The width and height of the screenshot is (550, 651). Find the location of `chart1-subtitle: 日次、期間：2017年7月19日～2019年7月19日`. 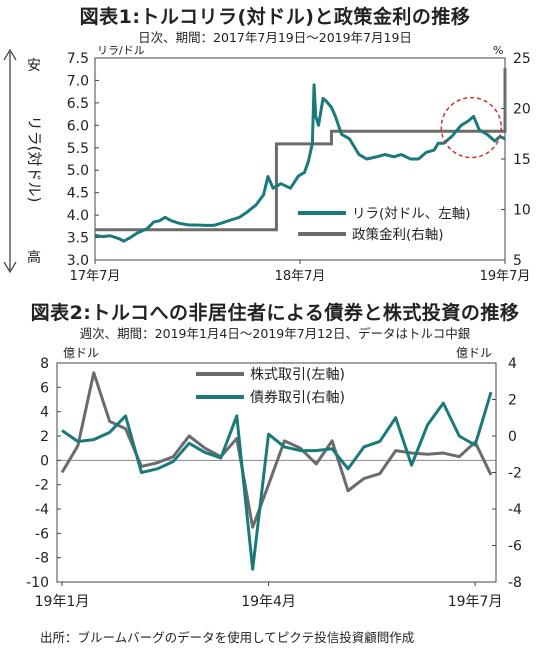

chart1-subtitle: 日次、期間：2017年7月19日～2019年7月19日 is located at coordinates (275, 37).